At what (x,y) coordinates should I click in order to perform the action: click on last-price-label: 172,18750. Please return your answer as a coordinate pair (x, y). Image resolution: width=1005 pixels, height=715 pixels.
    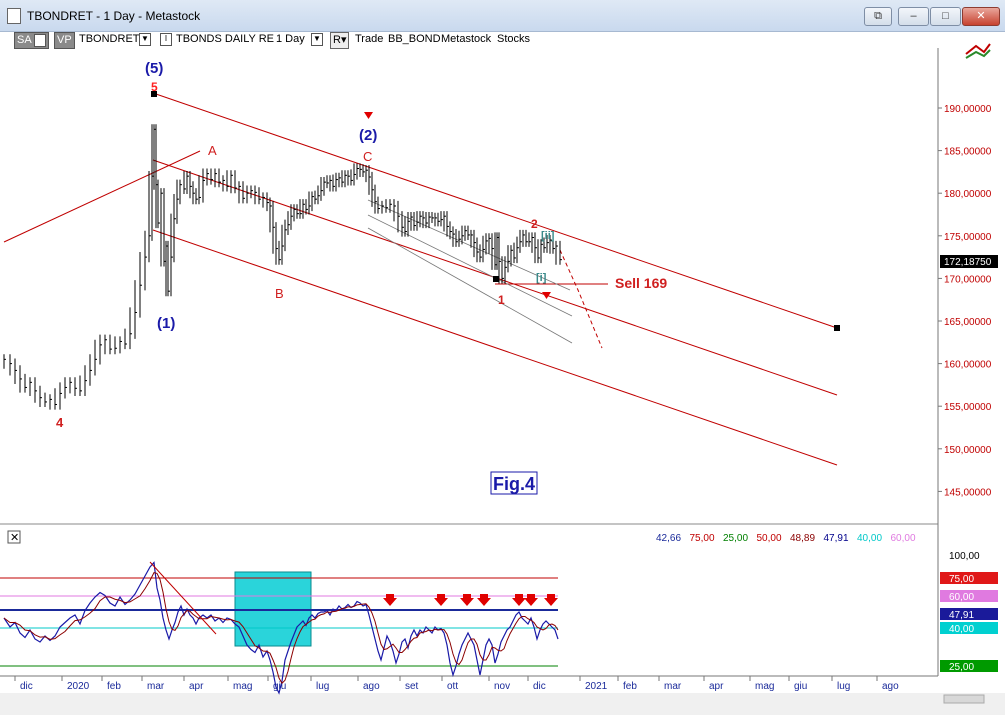
    Looking at the image, I should click on (968, 262).